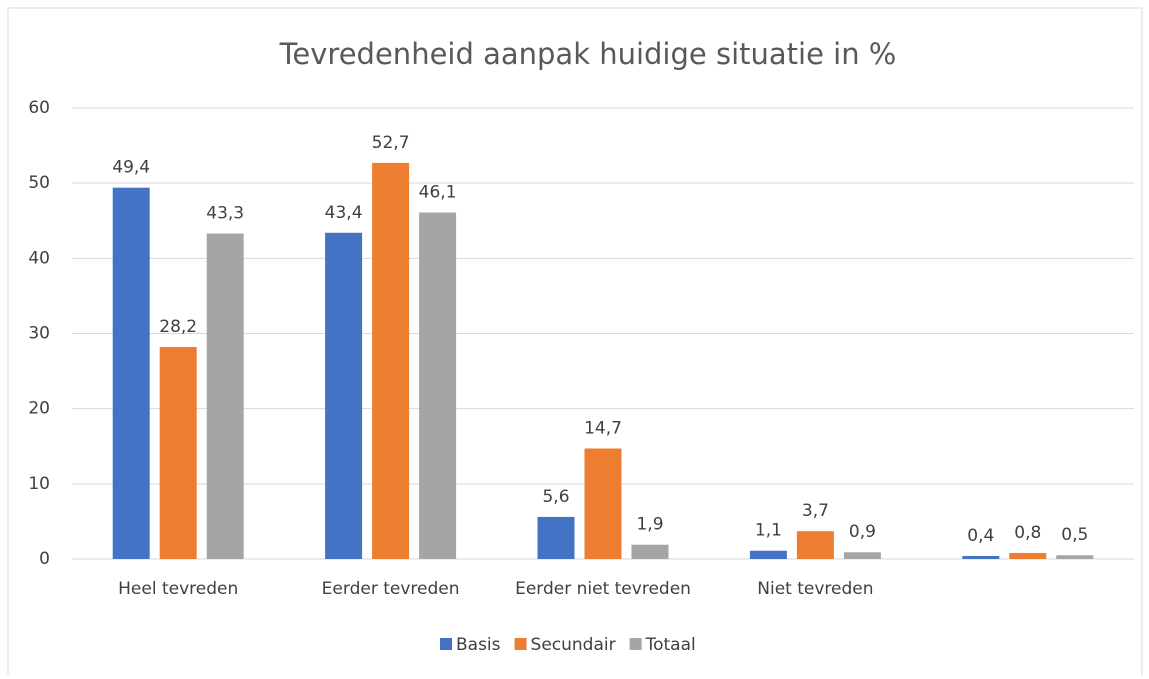 The width and height of the screenshot is (1149, 679). Describe the element at coordinates (603, 589) in the screenshot. I see `x-tick-label: Eerder niet tevreden` at that location.